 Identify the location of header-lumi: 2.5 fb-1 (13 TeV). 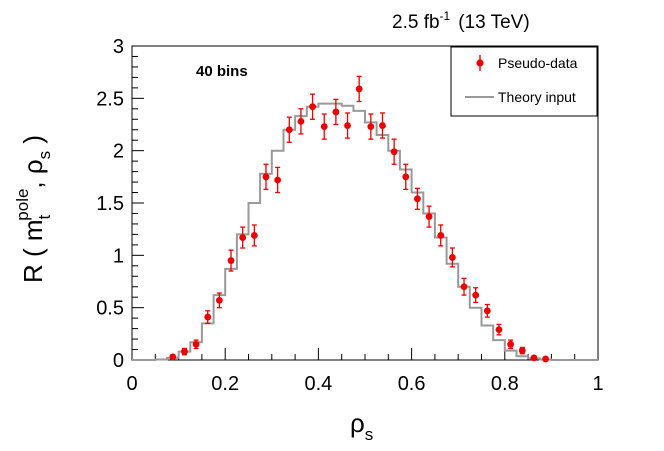
(461, 21).